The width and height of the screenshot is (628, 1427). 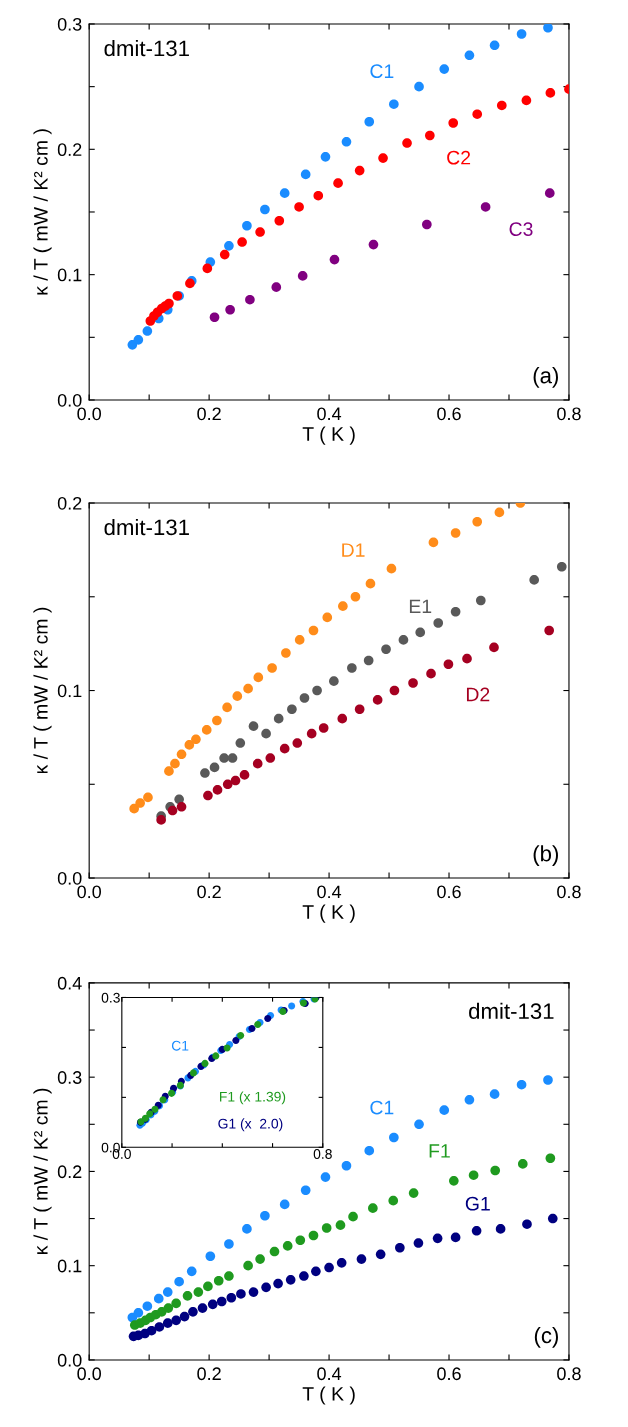 What do you see at coordinates (478, 694) in the screenshot?
I see `series-label: D2` at bounding box center [478, 694].